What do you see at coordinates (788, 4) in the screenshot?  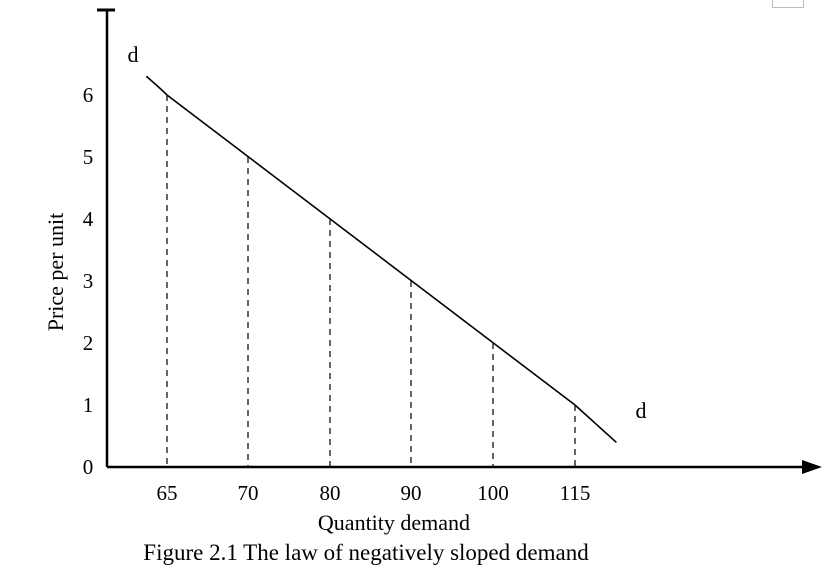 I see `corner-box` at bounding box center [788, 4].